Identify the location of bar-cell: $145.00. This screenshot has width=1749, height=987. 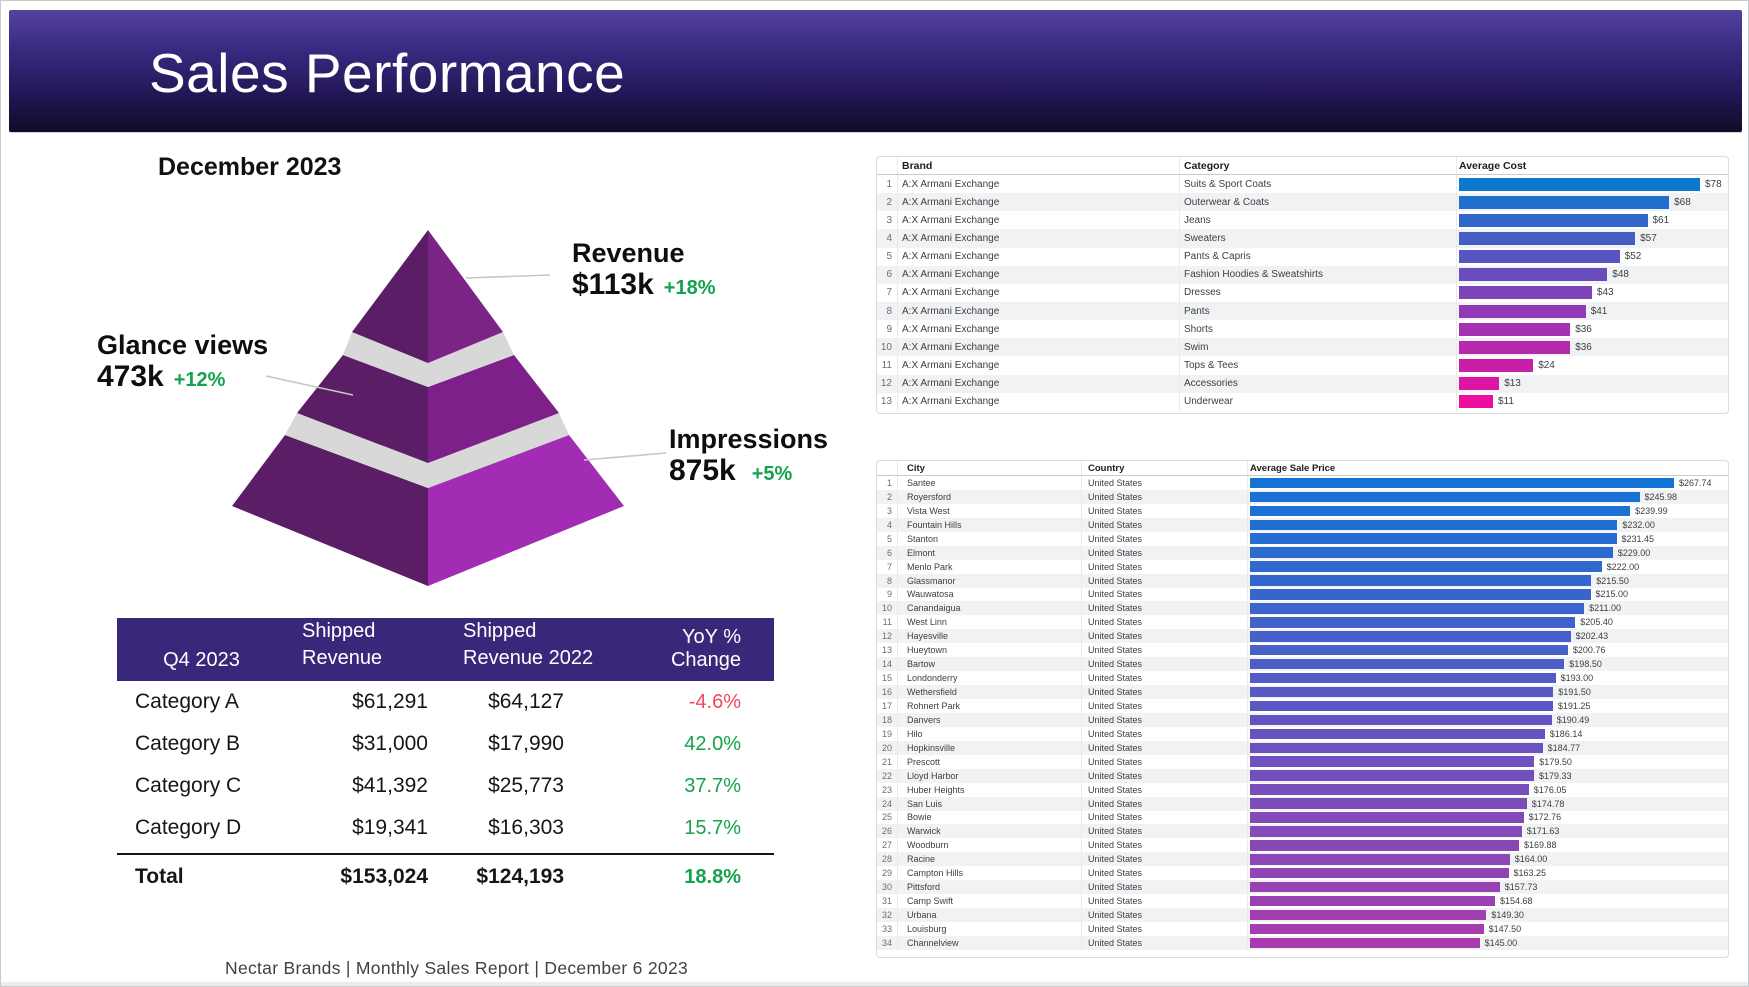
(1487, 942).